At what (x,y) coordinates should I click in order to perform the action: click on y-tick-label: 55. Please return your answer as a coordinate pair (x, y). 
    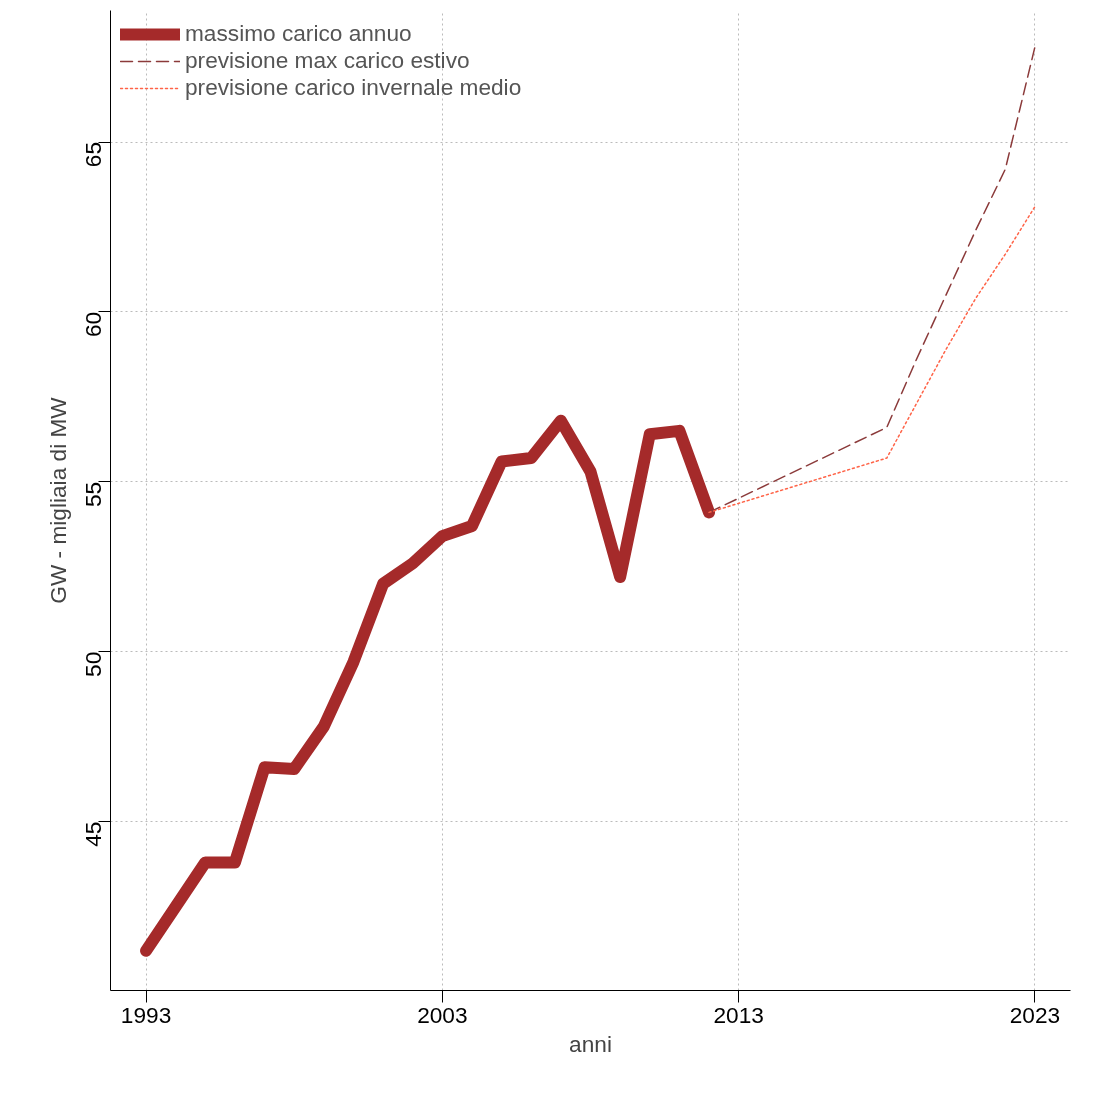
    Looking at the image, I should click on (93, 494).